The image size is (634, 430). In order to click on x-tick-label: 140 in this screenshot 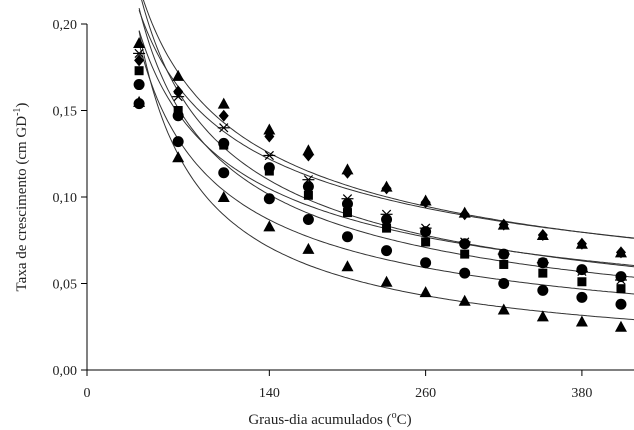, I will do `click(269, 393)`.